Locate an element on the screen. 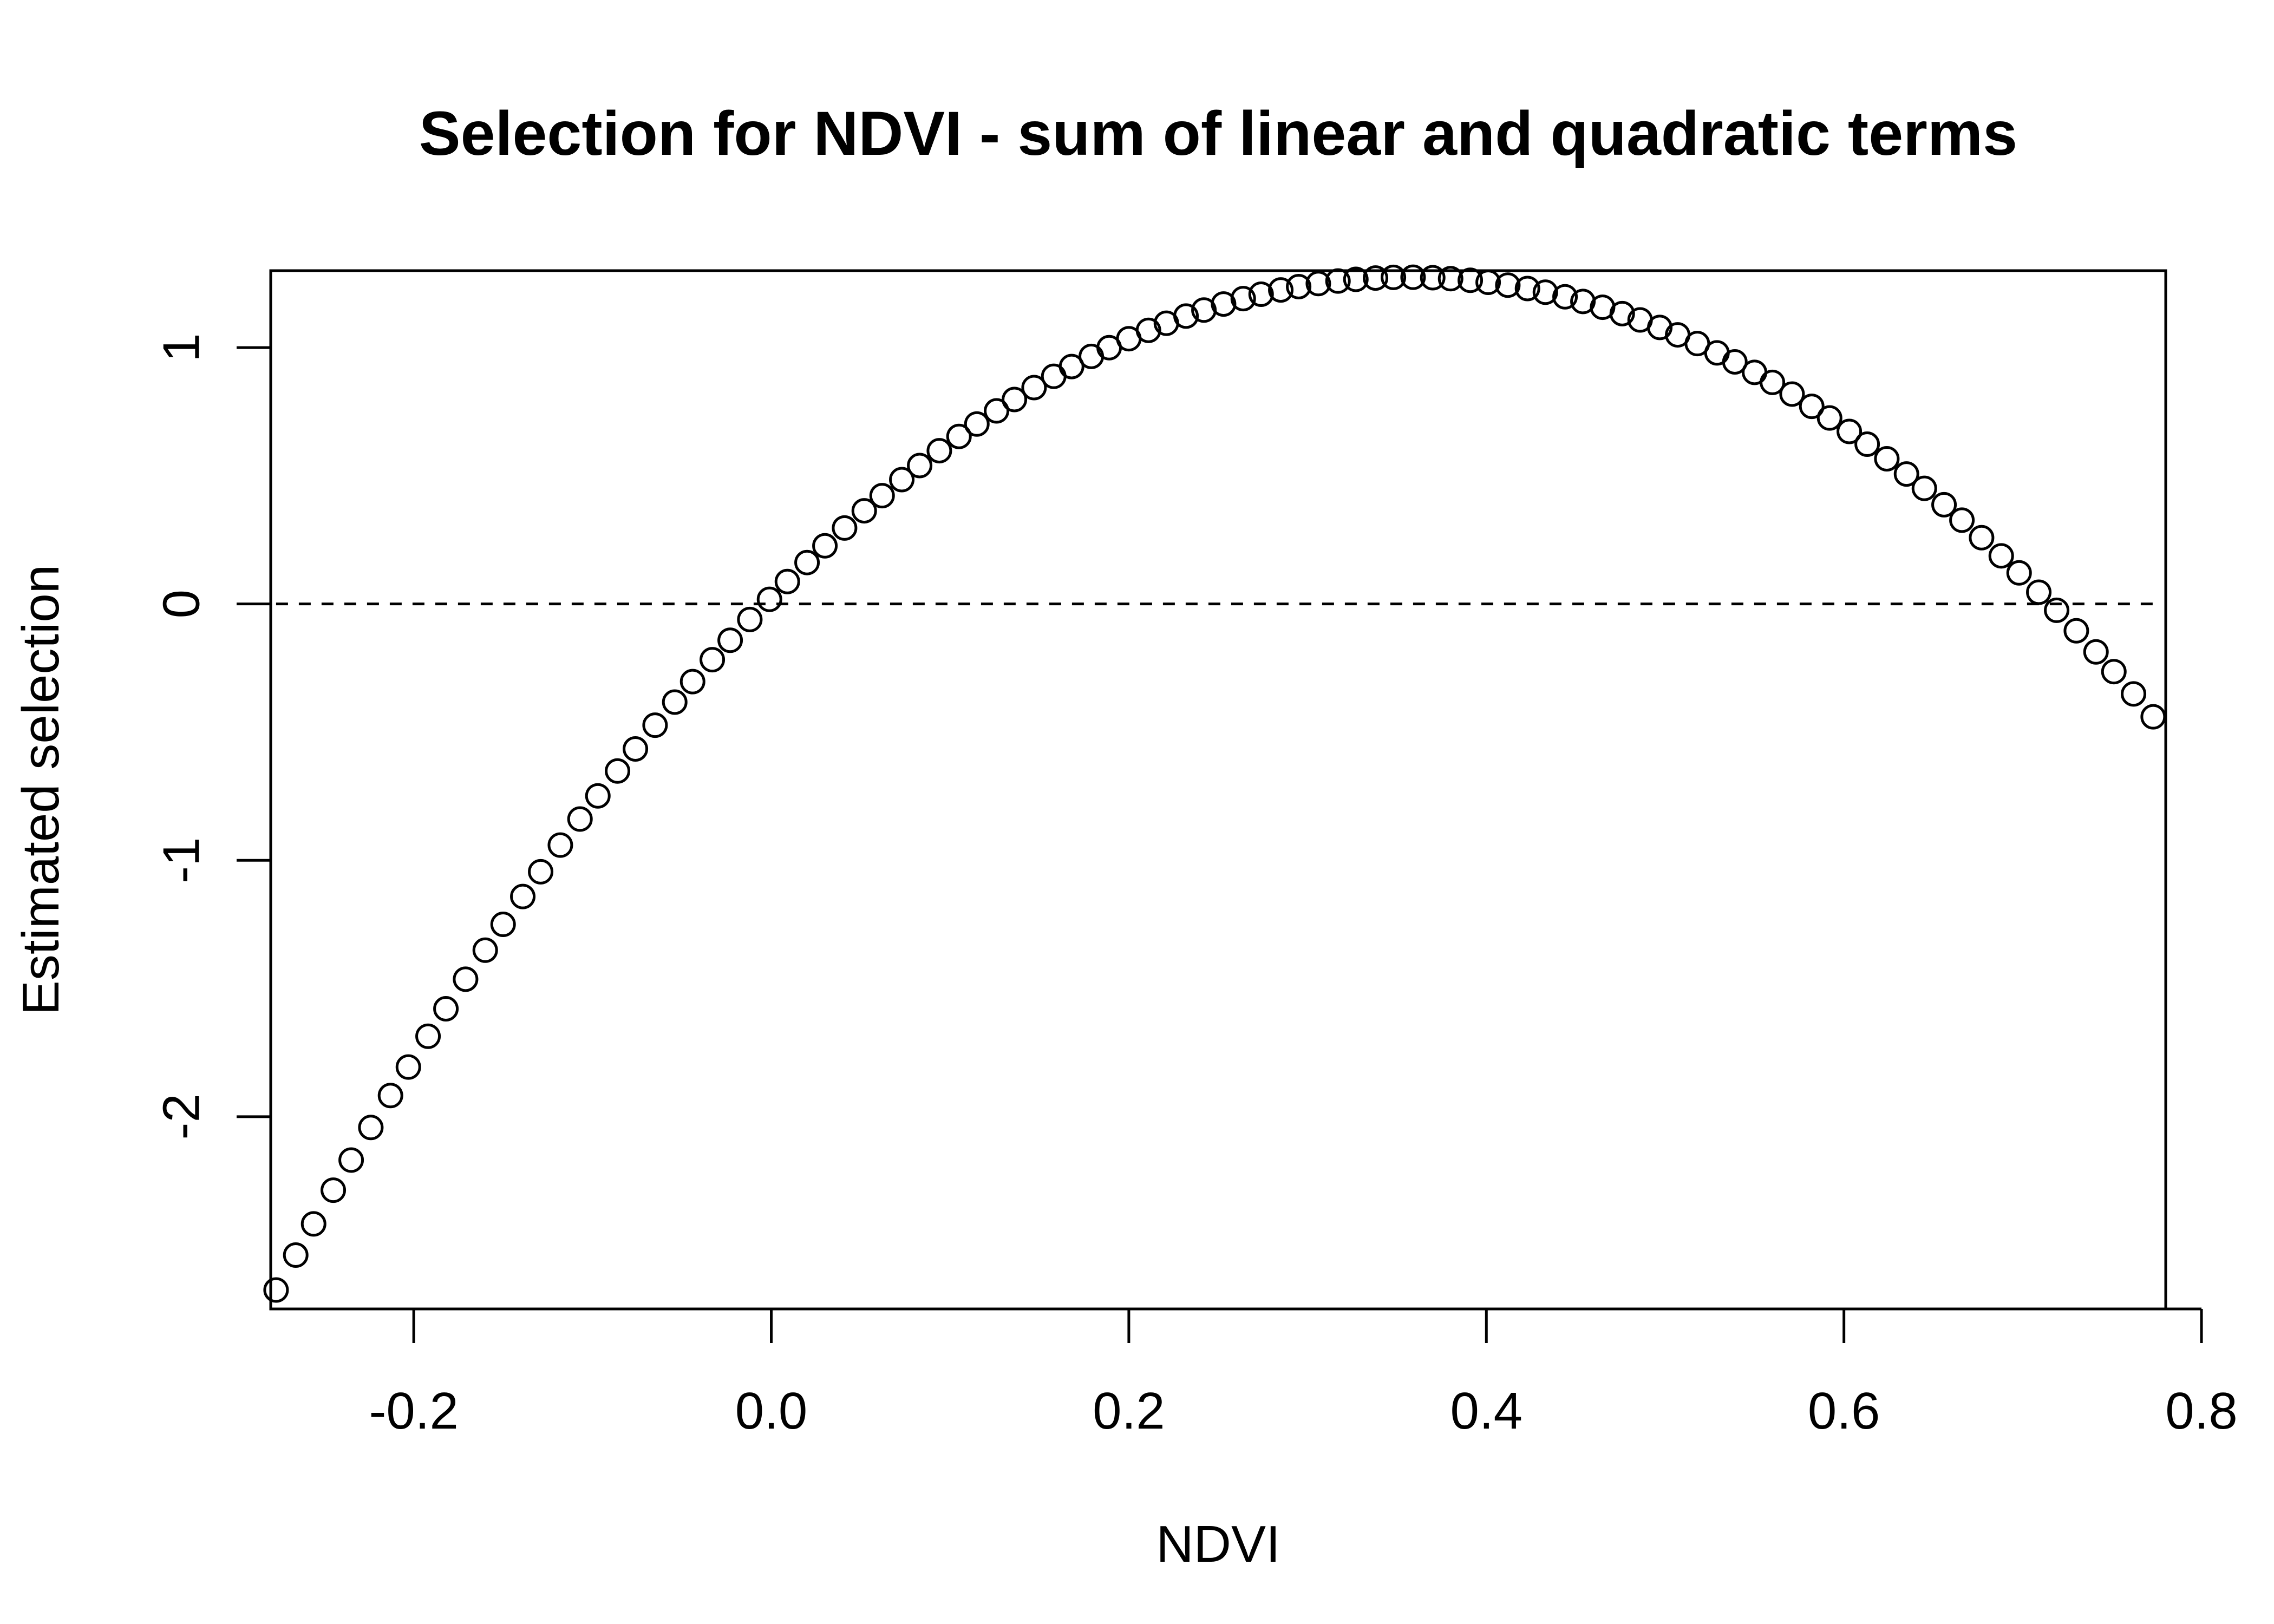 The height and width of the screenshot is (1624, 2274). y-tick-label: -1 is located at coordinates (181, 860).